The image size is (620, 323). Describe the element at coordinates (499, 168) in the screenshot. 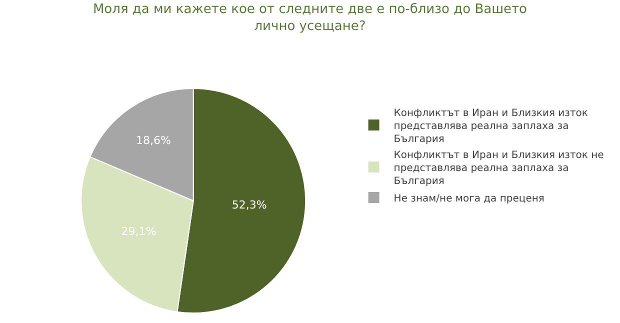

I see `legend-label: Конфликтът в Иран и Близкия изток не представлява реална заплаха за България` at that location.